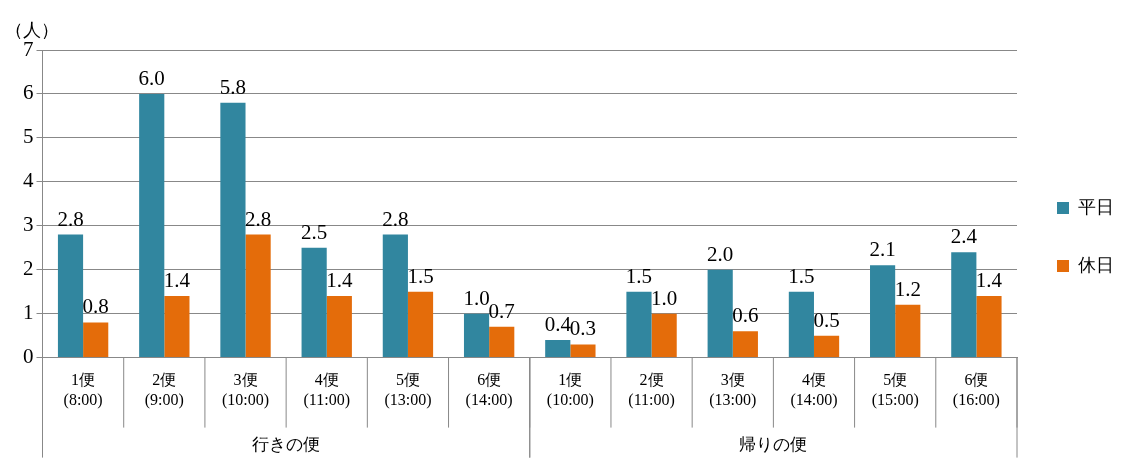 The height and width of the screenshot is (459, 1134). Describe the element at coordinates (733, 390) in the screenshot. I see `x-tick-label: 3便 (13:00)` at that location.